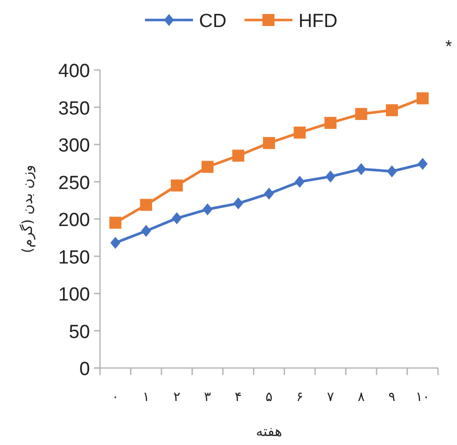 This screenshot has width=457, height=445. What do you see at coordinates (74, 183) in the screenshot?
I see `y-tick-label: 250` at bounding box center [74, 183].